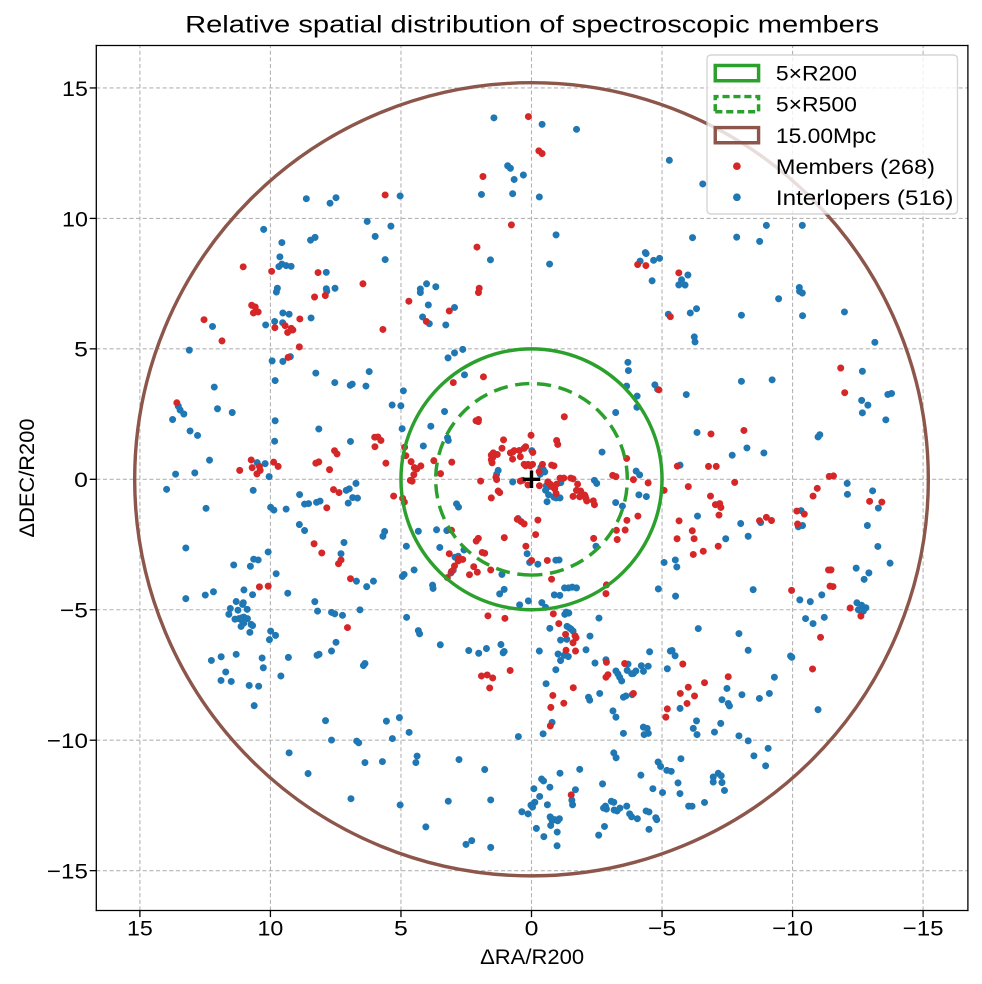 The image size is (982, 984). What do you see at coordinates (855, 166) in the screenshot?
I see `svg-text: Members (268)` at bounding box center [855, 166].